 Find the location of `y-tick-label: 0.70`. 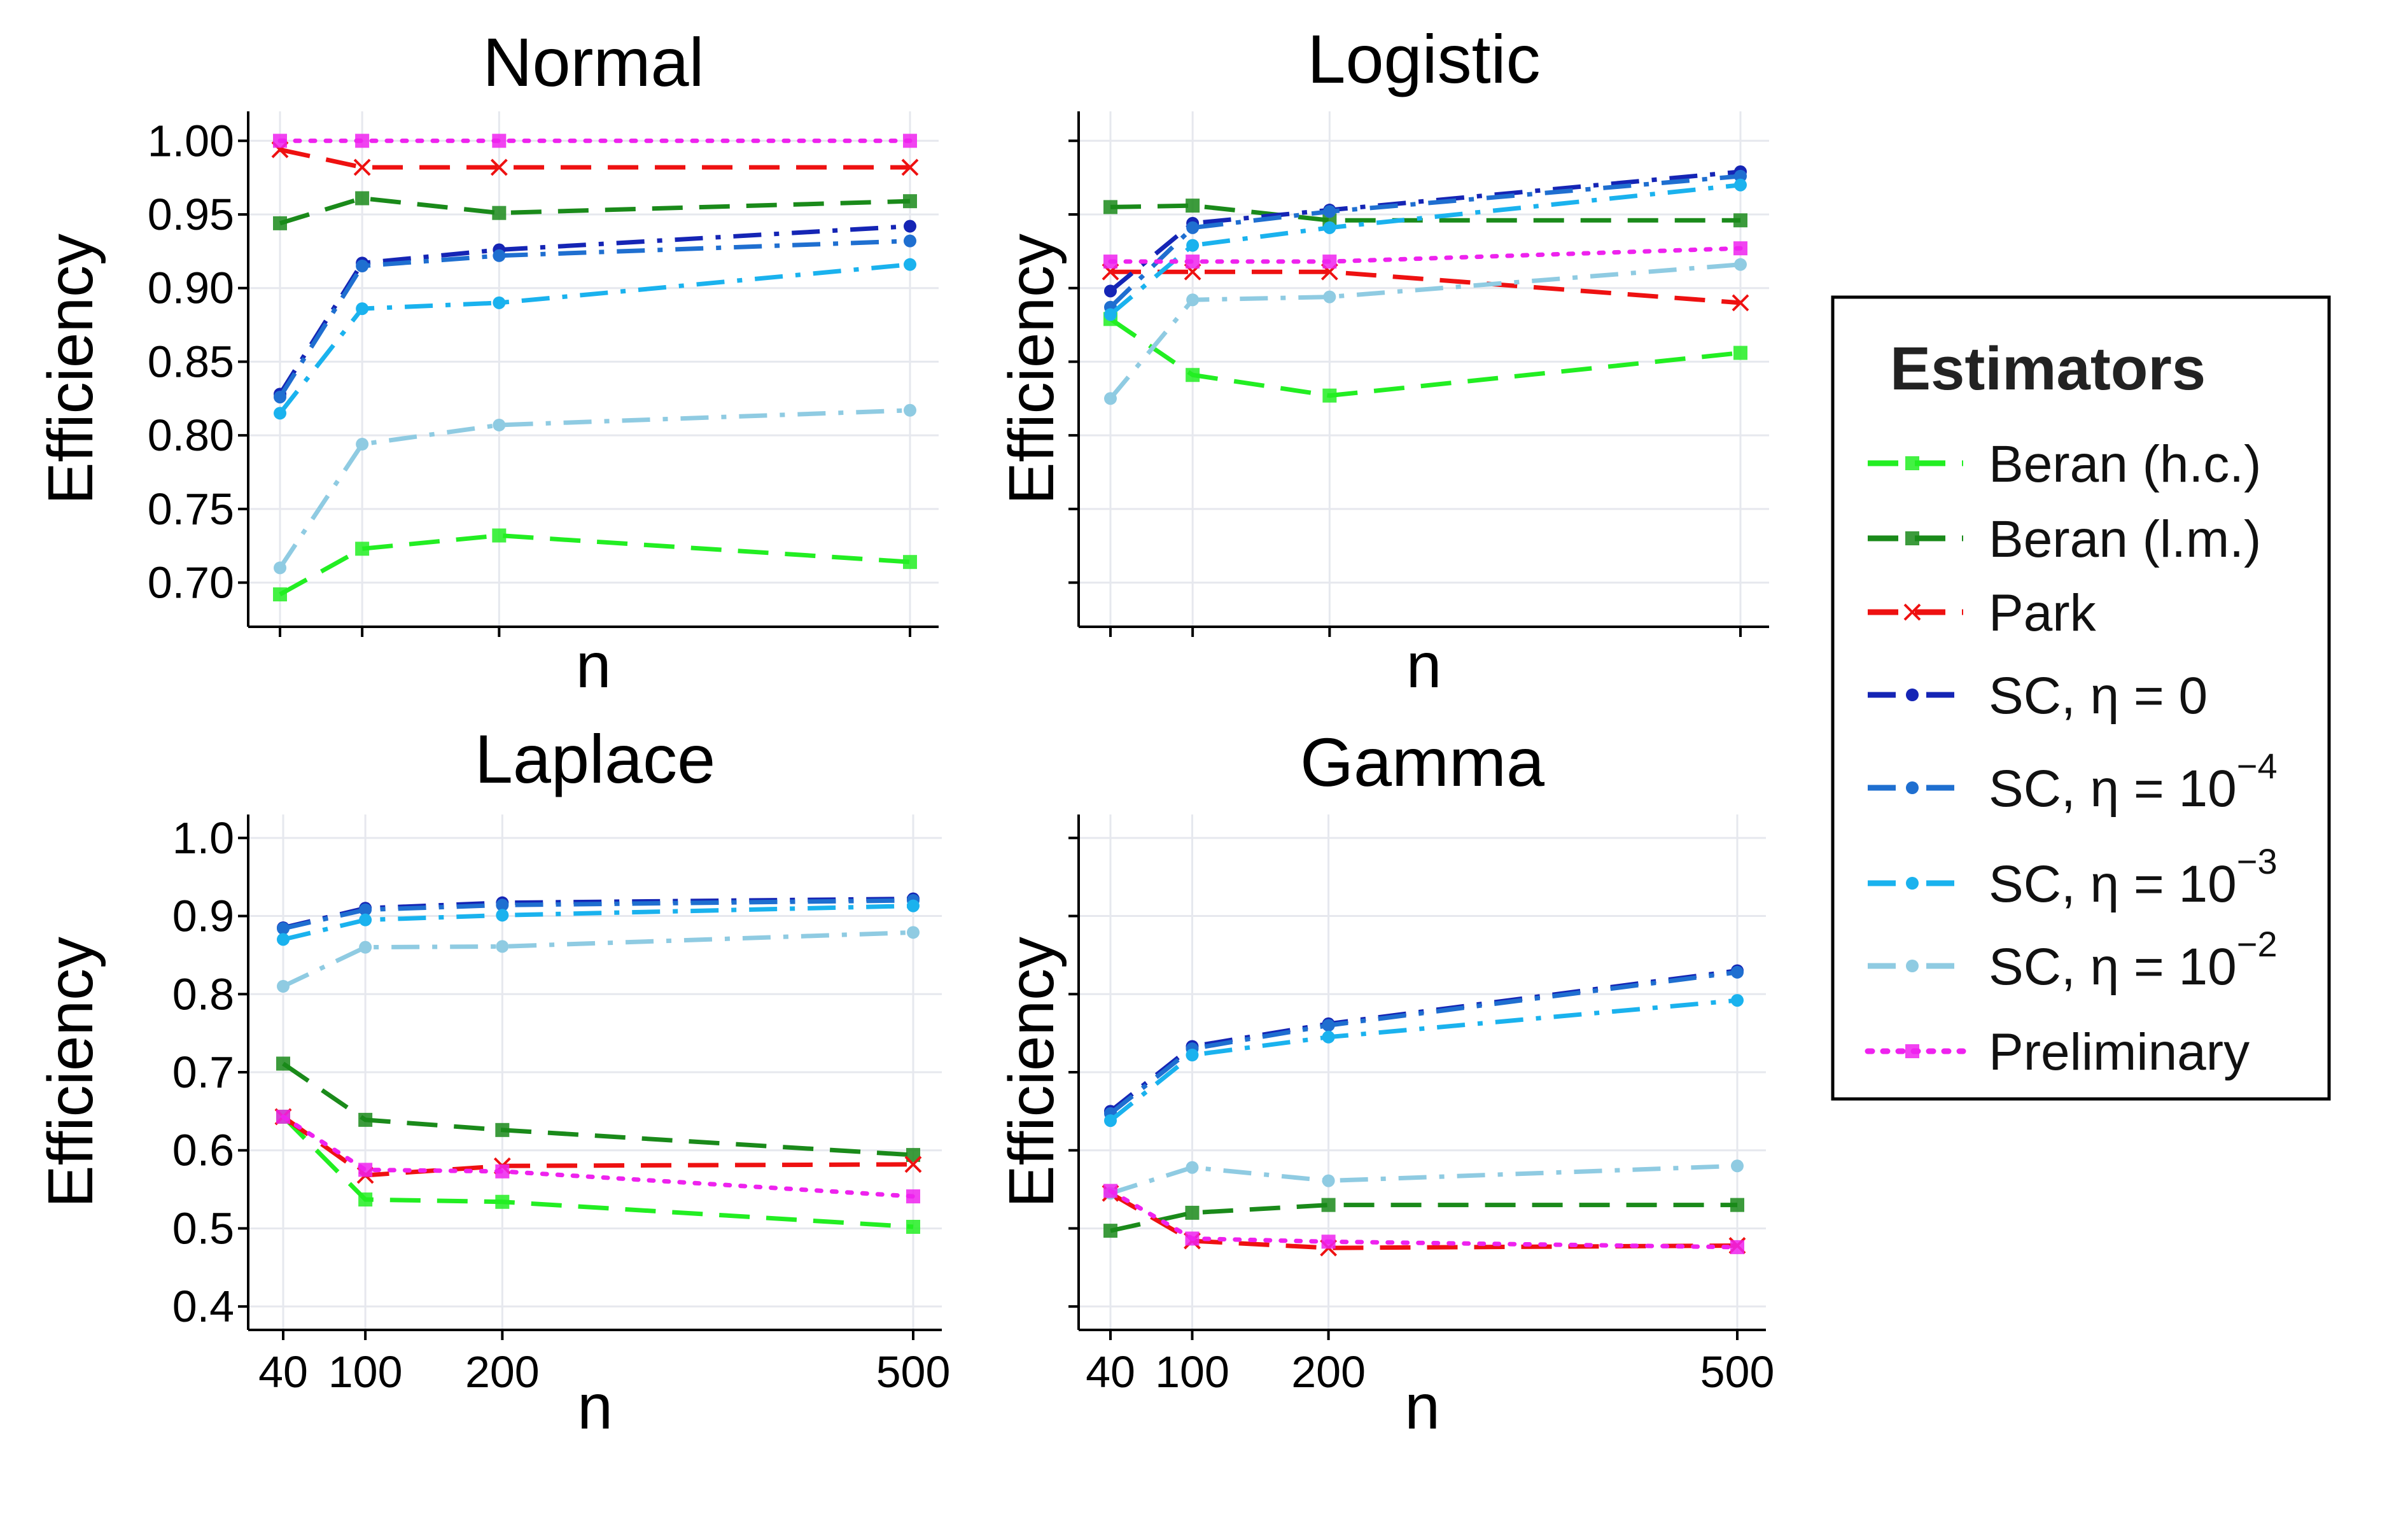

y-tick-label: 0.70 is located at coordinates (191, 583).